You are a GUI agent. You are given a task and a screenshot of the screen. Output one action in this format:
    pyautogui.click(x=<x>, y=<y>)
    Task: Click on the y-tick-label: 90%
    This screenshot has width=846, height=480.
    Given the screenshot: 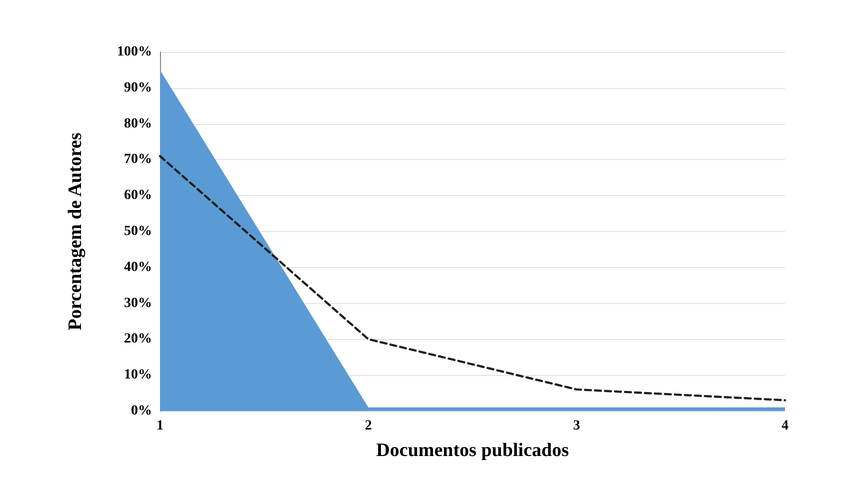 What is the action you would take?
    pyautogui.click(x=138, y=88)
    